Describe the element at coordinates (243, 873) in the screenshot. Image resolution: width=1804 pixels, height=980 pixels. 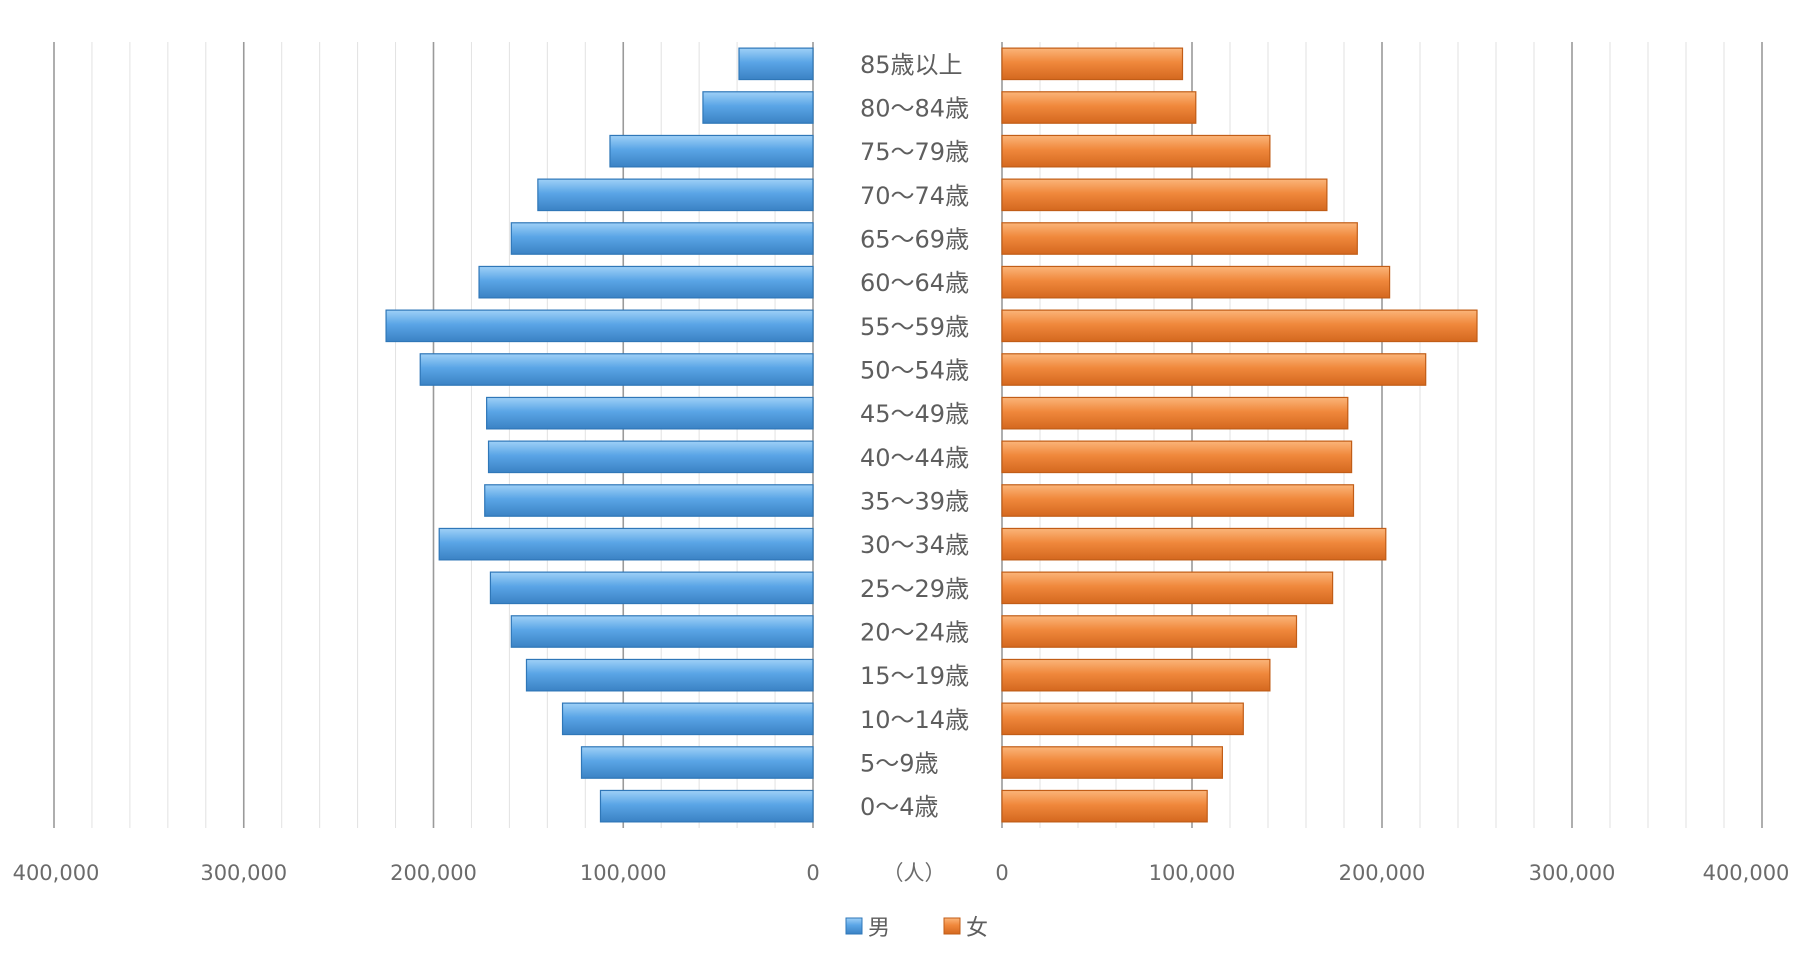
I see `tick-label-left: 300,000` at that location.